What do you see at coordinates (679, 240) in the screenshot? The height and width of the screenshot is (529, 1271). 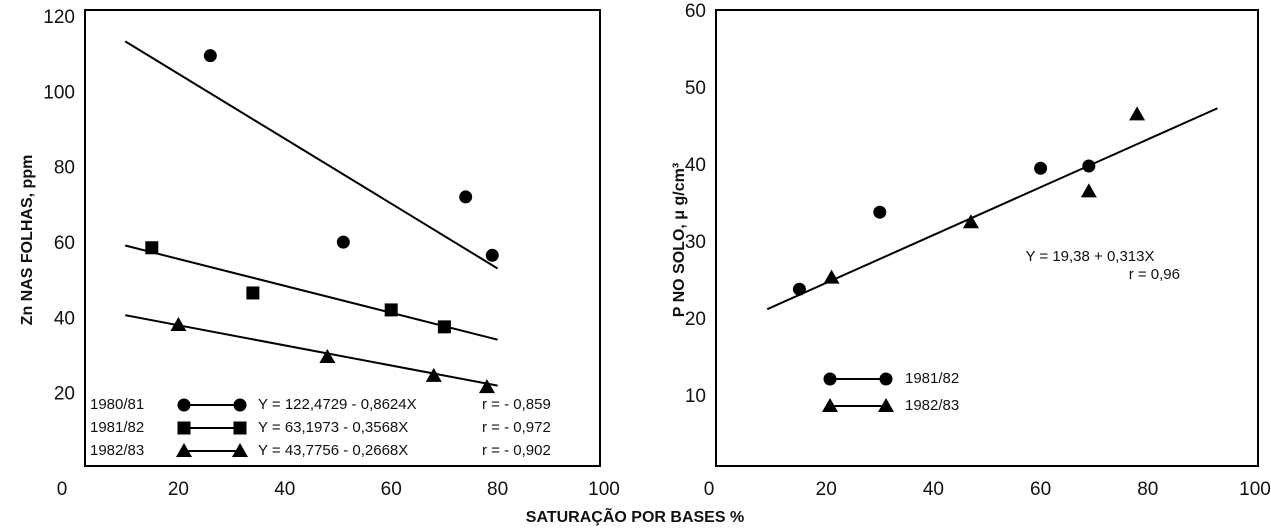 I see `y-axis-label: P NO SOLO, μ g/cm³` at bounding box center [679, 240].